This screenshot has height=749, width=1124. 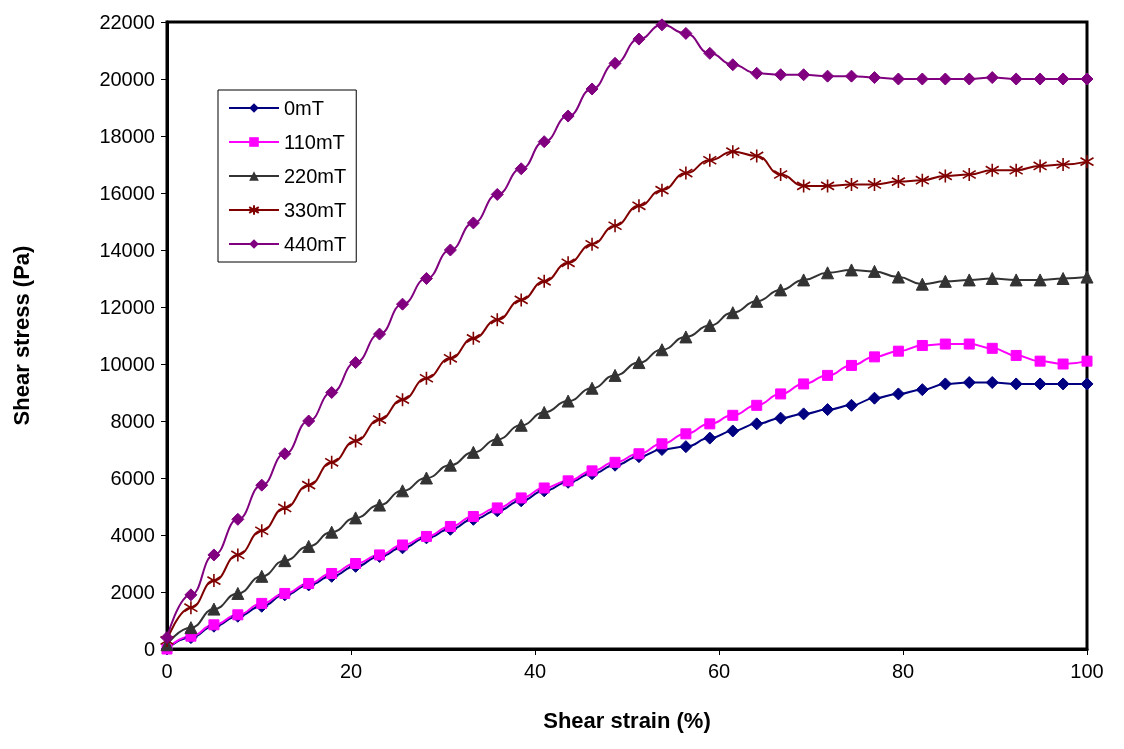 I want to click on legend-label: 440mT, so click(x=315, y=244).